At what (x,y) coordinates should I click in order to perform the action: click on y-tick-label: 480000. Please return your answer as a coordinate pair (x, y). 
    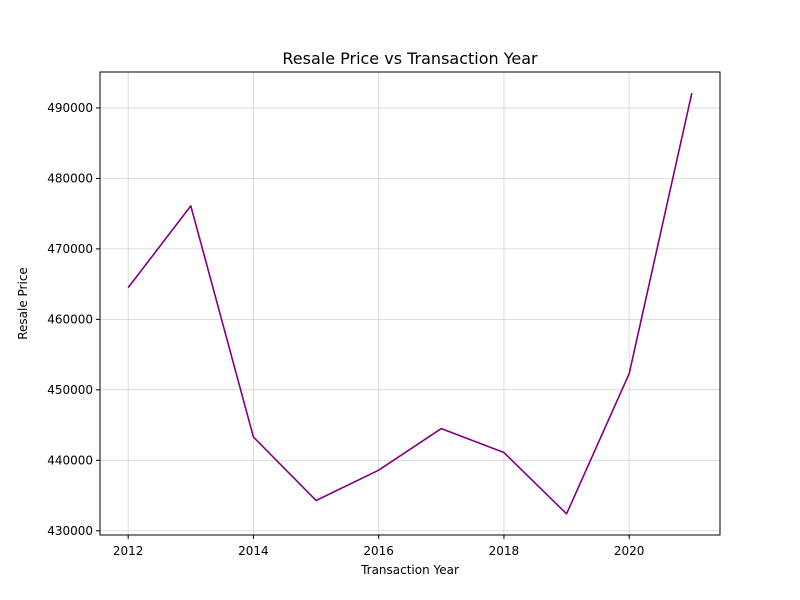
    Looking at the image, I should click on (70, 178).